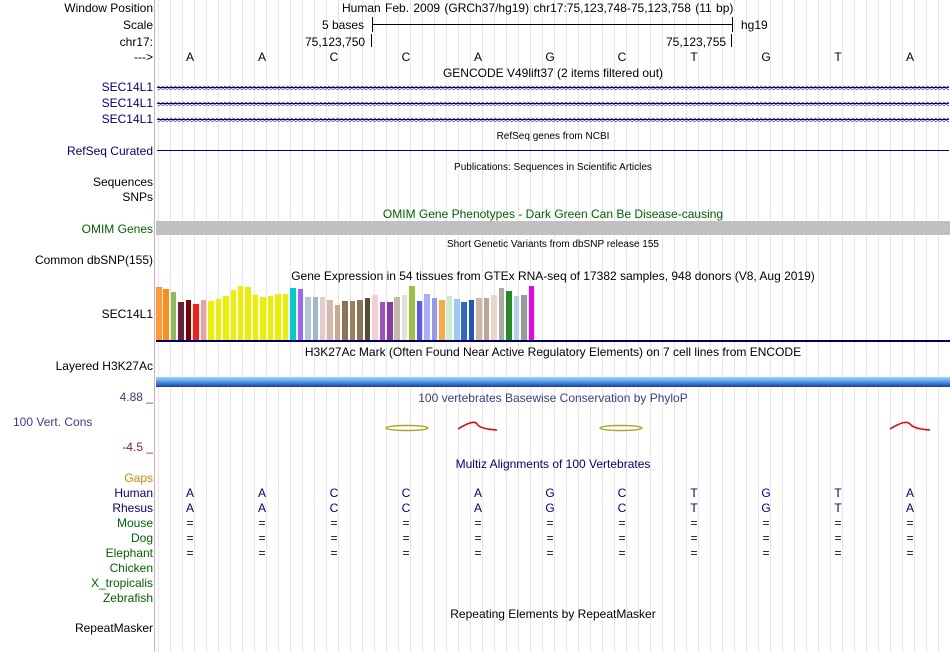 This screenshot has height=652, width=950. What do you see at coordinates (93, 260) in the screenshot?
I see `dbsnp-label: Common dbSNP(155)` at bounding box center [93, 260].